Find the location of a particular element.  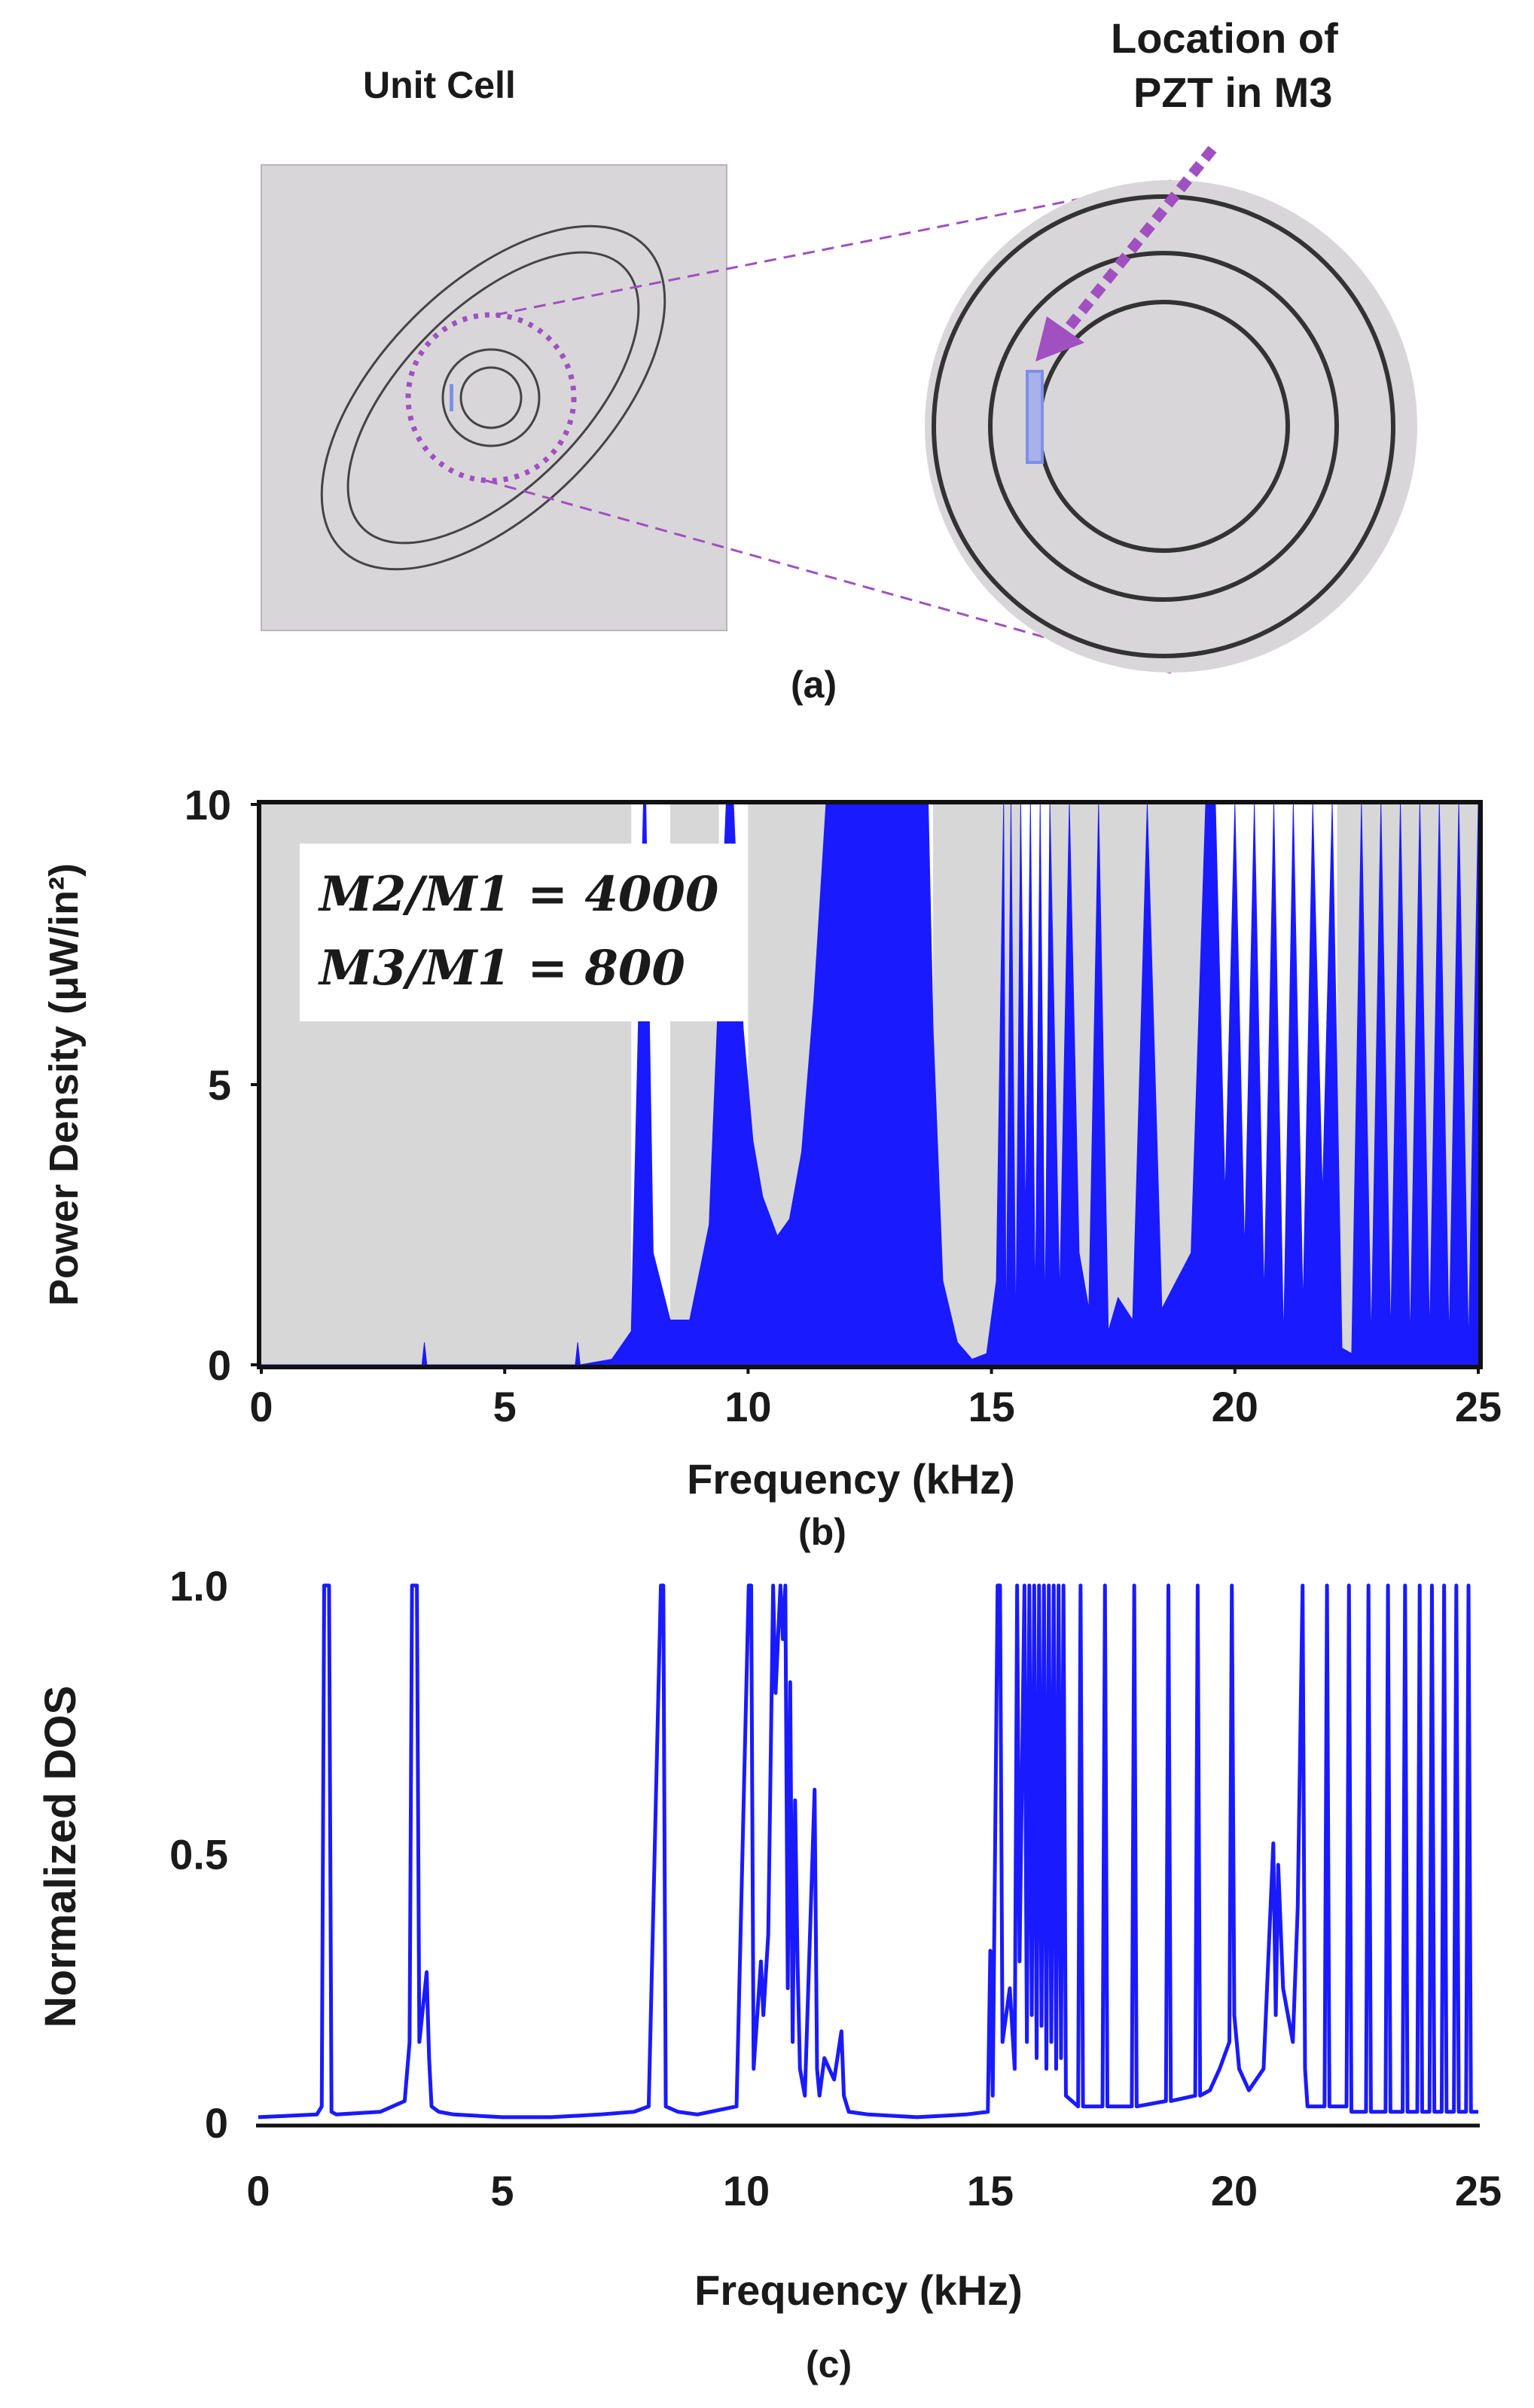

pzt-location-label-line2: PZT in M3 is located at coordinates (1233, 92).